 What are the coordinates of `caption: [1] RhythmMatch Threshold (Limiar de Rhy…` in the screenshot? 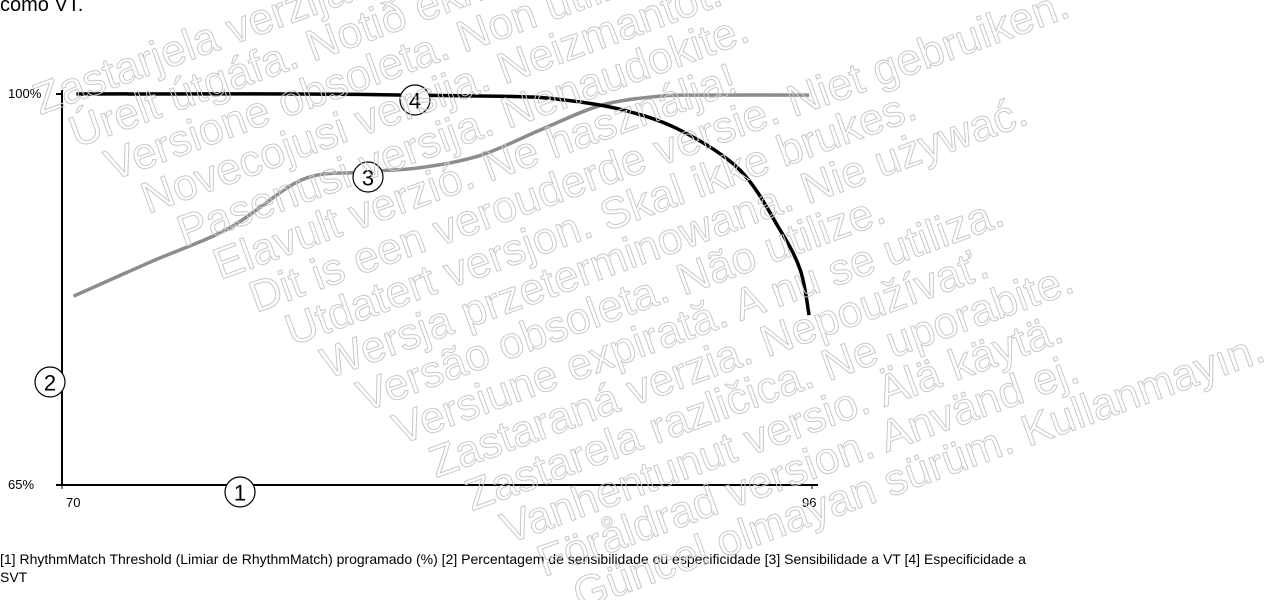 It's located at (513, 568).